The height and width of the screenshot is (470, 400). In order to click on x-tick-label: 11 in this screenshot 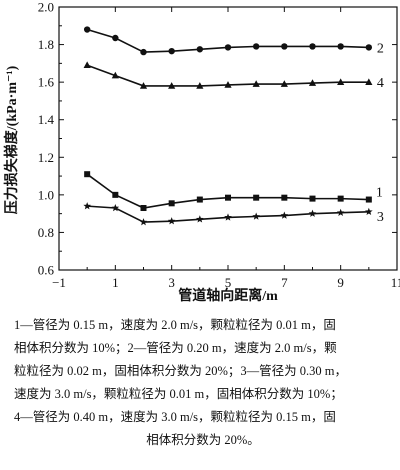, I will do `click(395, 282)`.